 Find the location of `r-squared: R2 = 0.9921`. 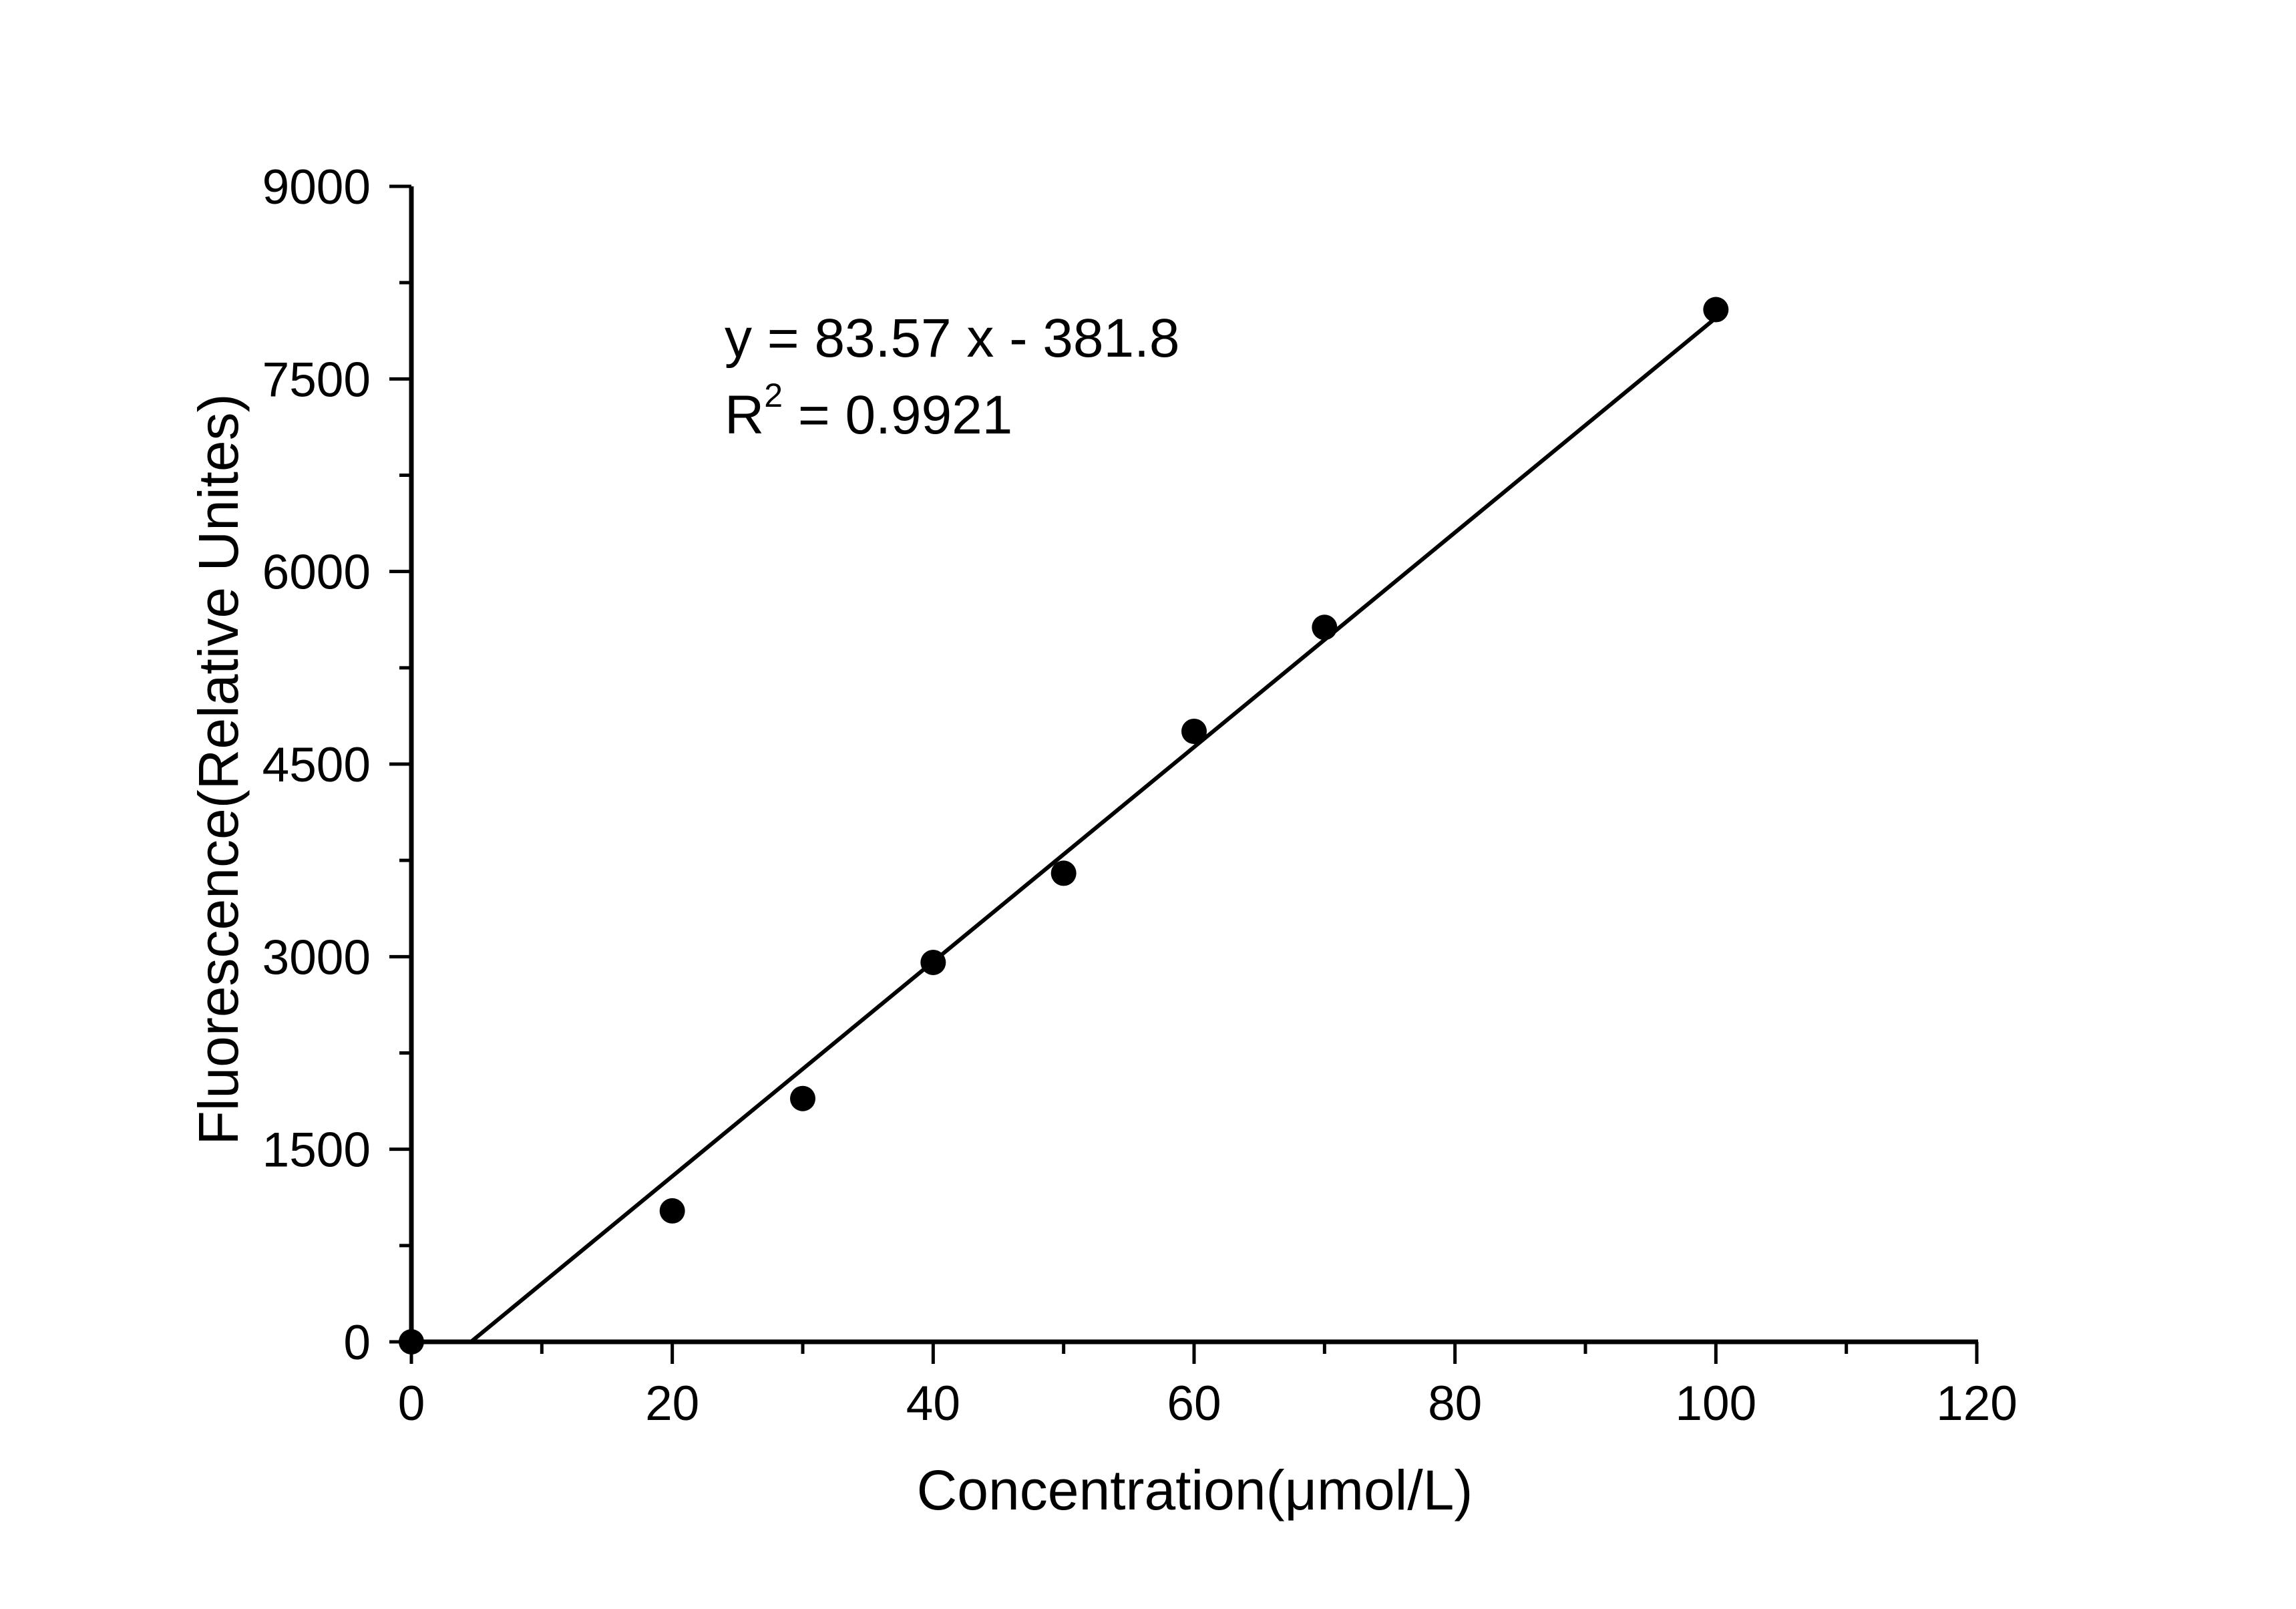

r-squared: R2 = 0.9921 is located at coordinates (868, 411).